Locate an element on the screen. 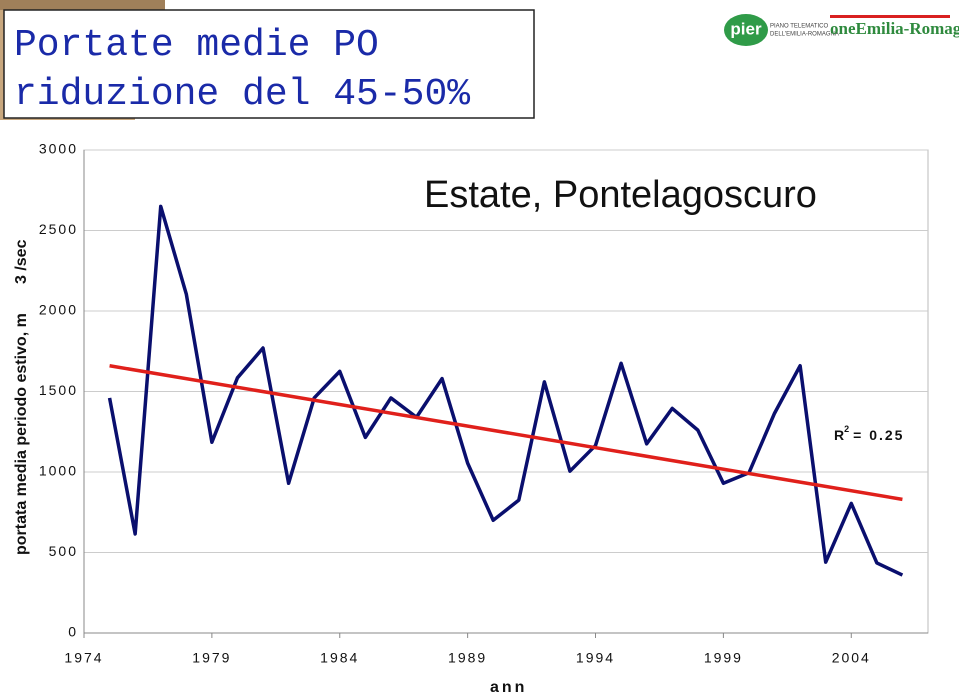 The width and height of the screenshot is (959, 695). y-tick-label: 2000 is located at coordinates (58, 310).